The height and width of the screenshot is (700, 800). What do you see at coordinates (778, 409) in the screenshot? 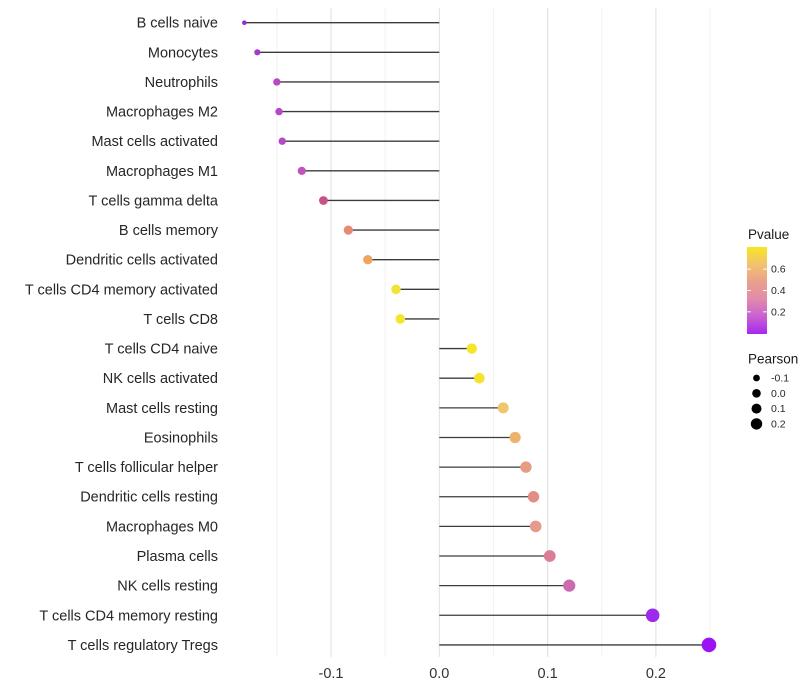
I see `size-legend-label: 0.1` at bounding box center [778, 409].